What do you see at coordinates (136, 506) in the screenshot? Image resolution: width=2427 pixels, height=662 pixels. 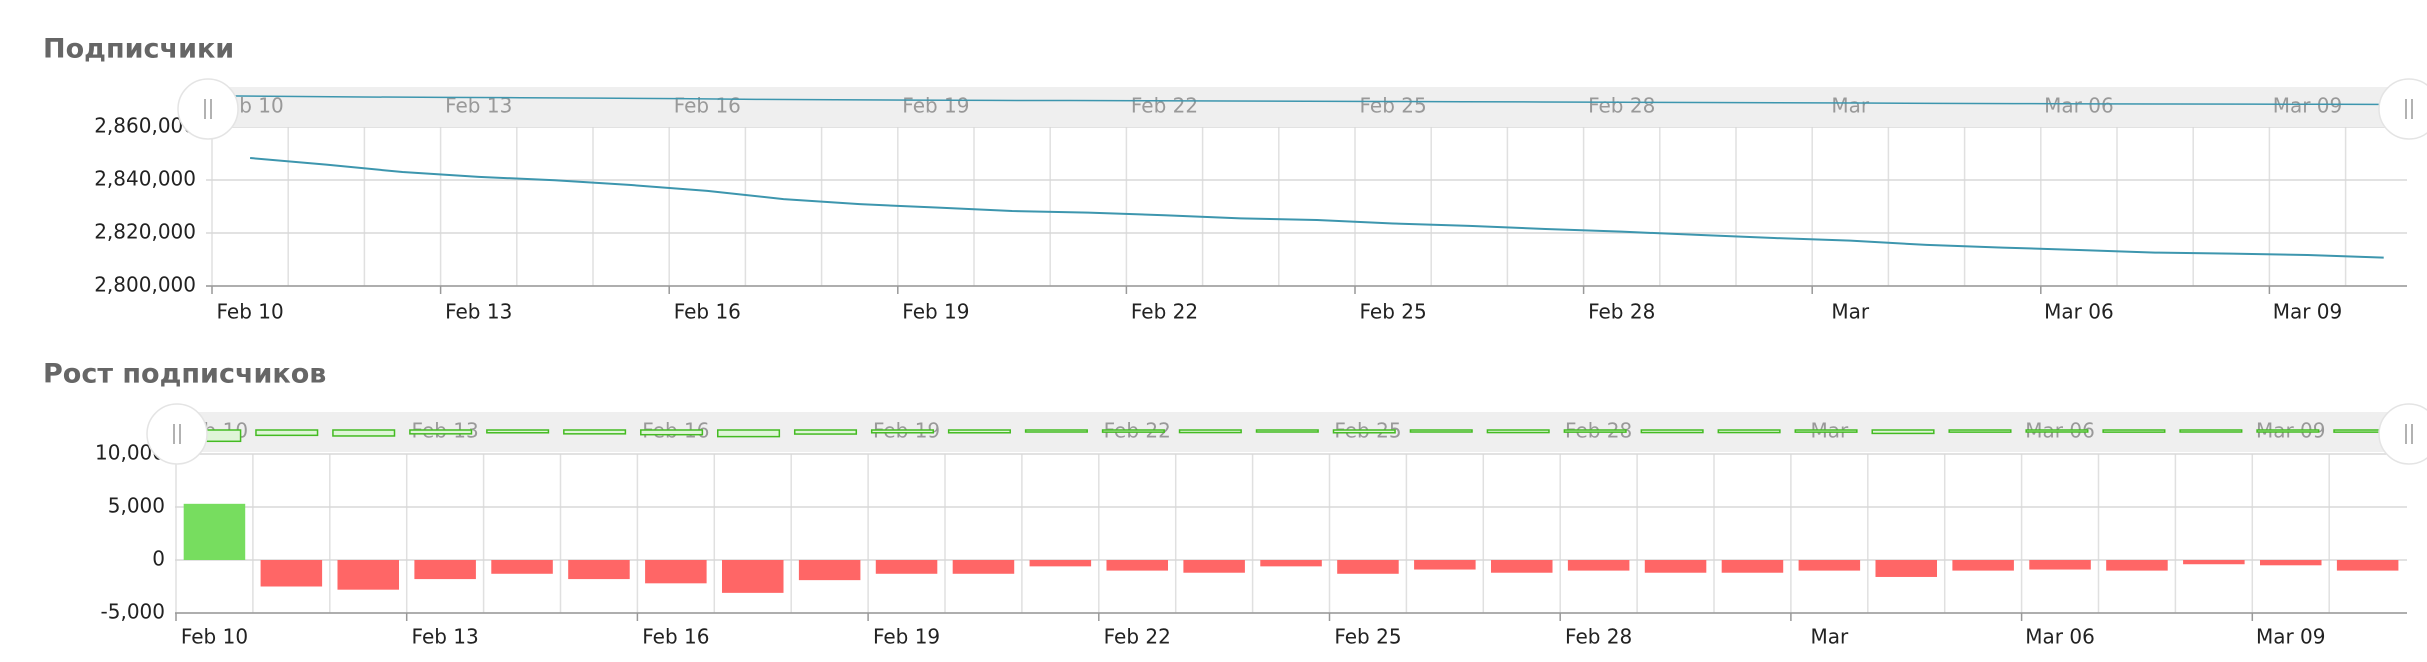 I see `y-tick-label: 5,000` at bounding box center [136, 506].